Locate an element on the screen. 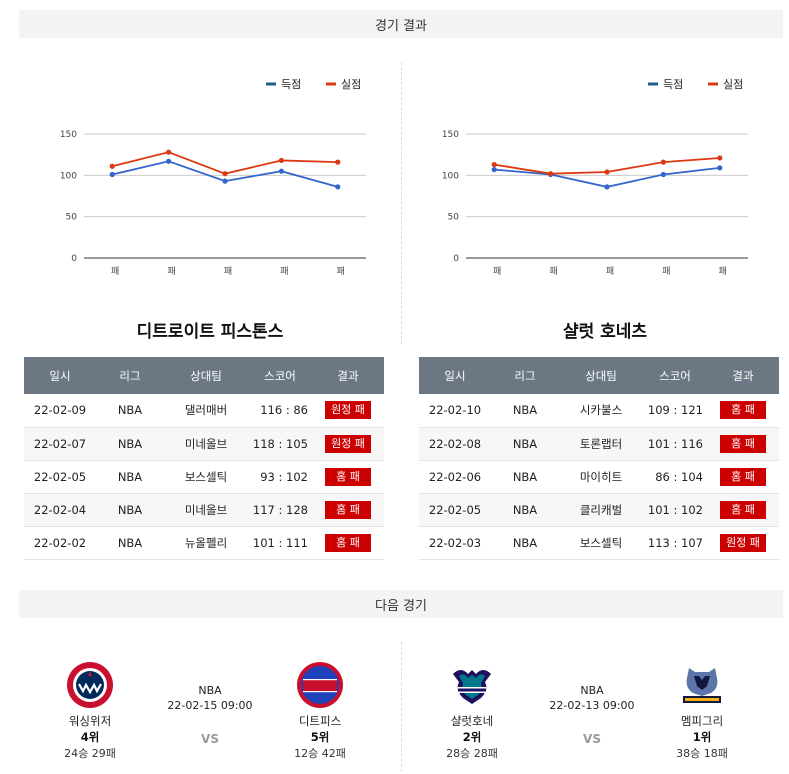  opponent-cell: 클리캐벌 is located at coordinates (601, 510).